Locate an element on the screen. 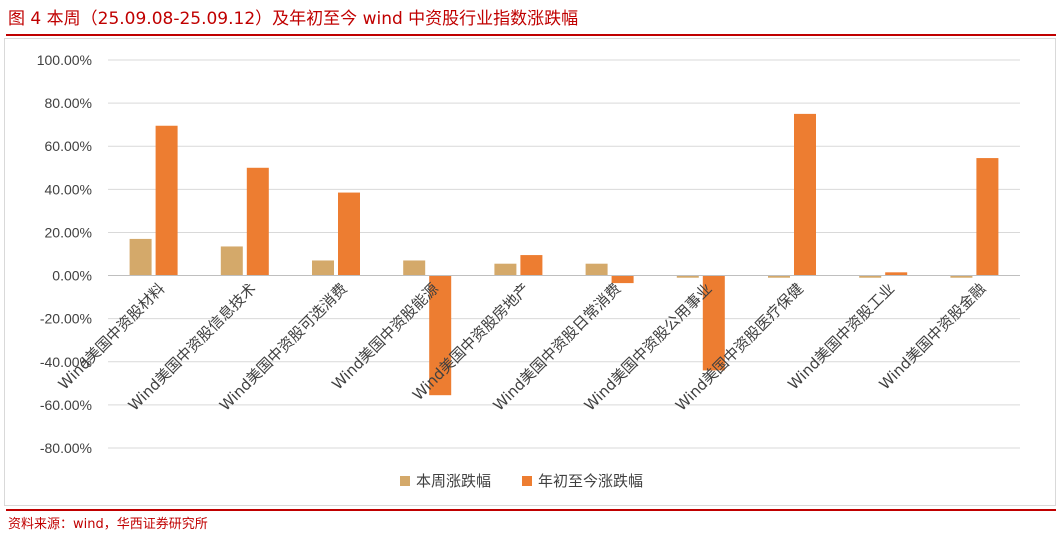 The height and width of the screenshot is (537, 1060). y-tick-label: 100.00% is located at coordinates (64, 60).